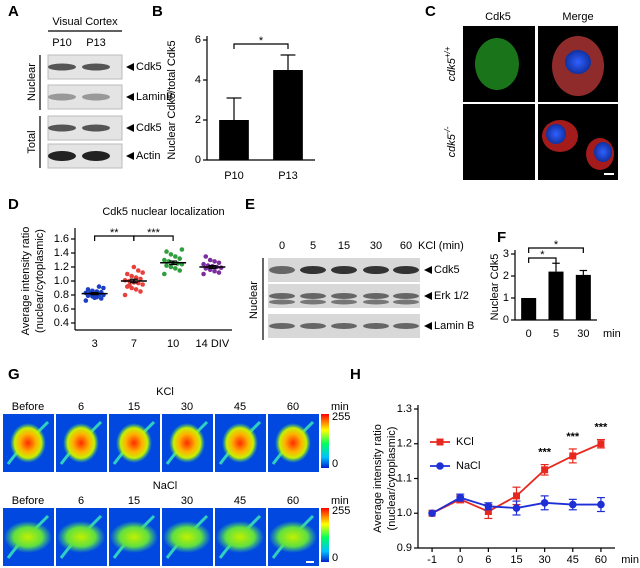 The height and width of the screenshot is (568, 640). I want to click on time-label: Before, so click(28, 407).